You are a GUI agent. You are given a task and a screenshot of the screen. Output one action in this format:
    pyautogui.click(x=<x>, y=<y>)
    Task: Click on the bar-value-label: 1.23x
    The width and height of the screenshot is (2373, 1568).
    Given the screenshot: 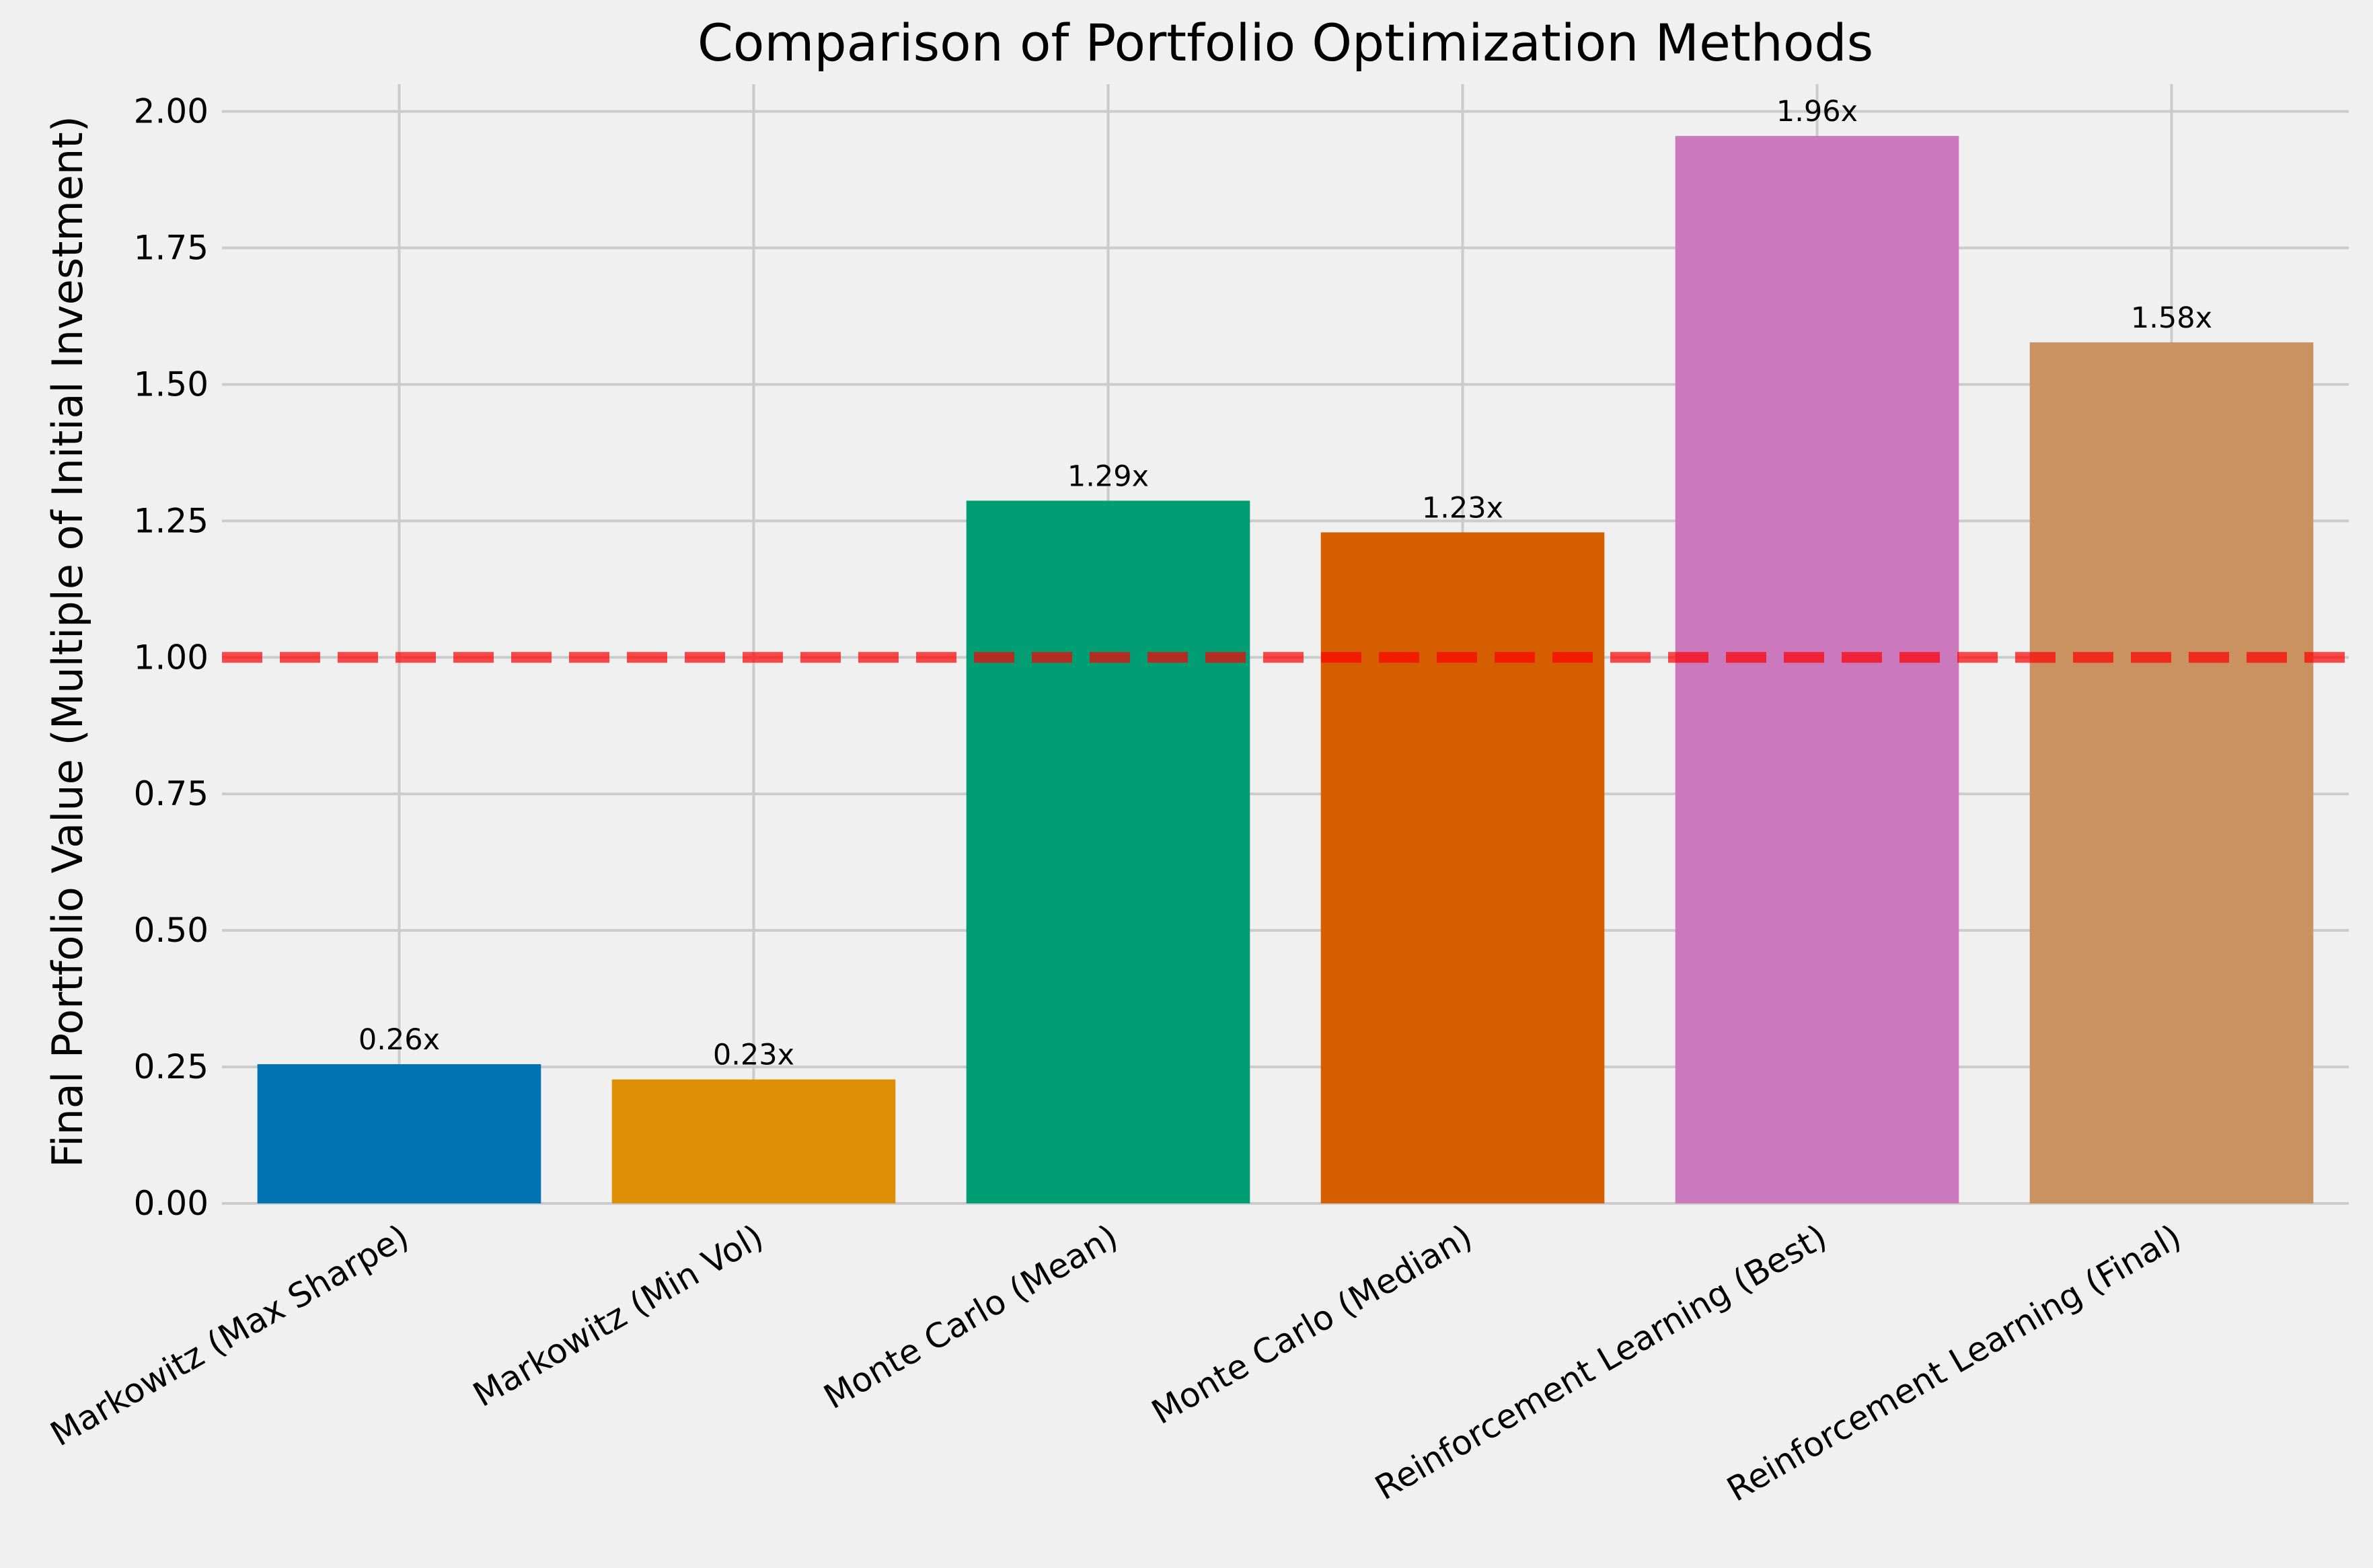 What is the action you would take?
    pyautogui.click(x=1463, y=508)
    